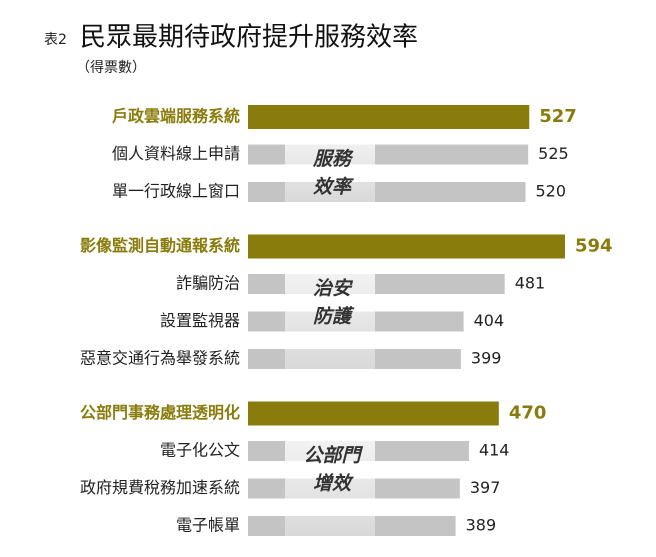  Describe the element at coordinates (160, 245) in the screenshot. I see `category-label: 影像監測自動通報系統` at that location.